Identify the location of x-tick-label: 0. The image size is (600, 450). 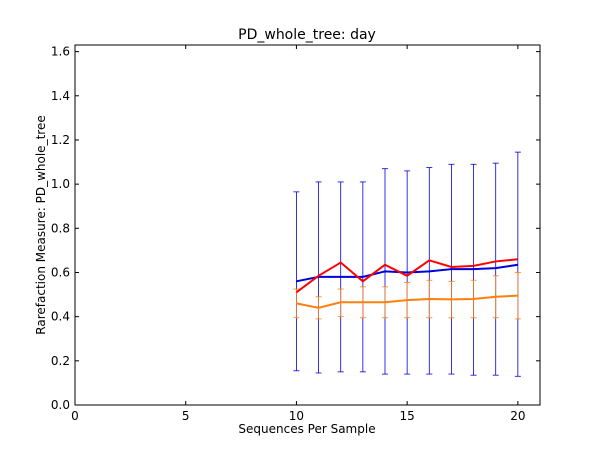
(75, 416).